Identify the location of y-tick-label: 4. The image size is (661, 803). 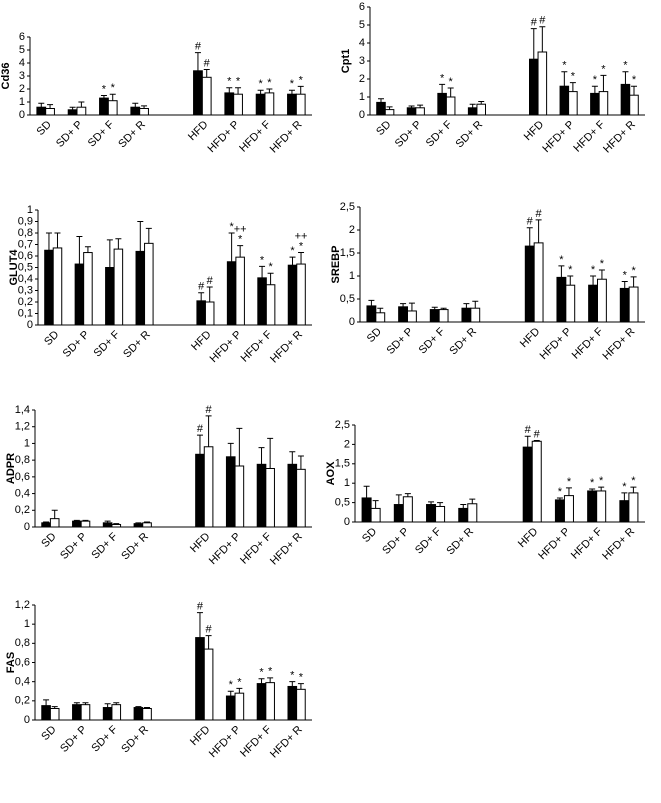
(22, 63).